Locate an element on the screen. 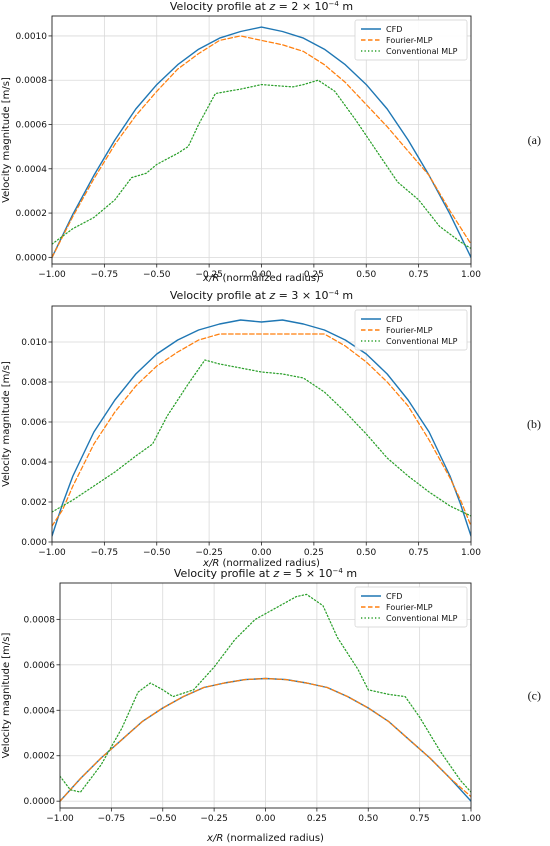 The width and height of the screenshot is (550, 846). y-tick-label: 0.0010 is located at coordinates (32, 37).